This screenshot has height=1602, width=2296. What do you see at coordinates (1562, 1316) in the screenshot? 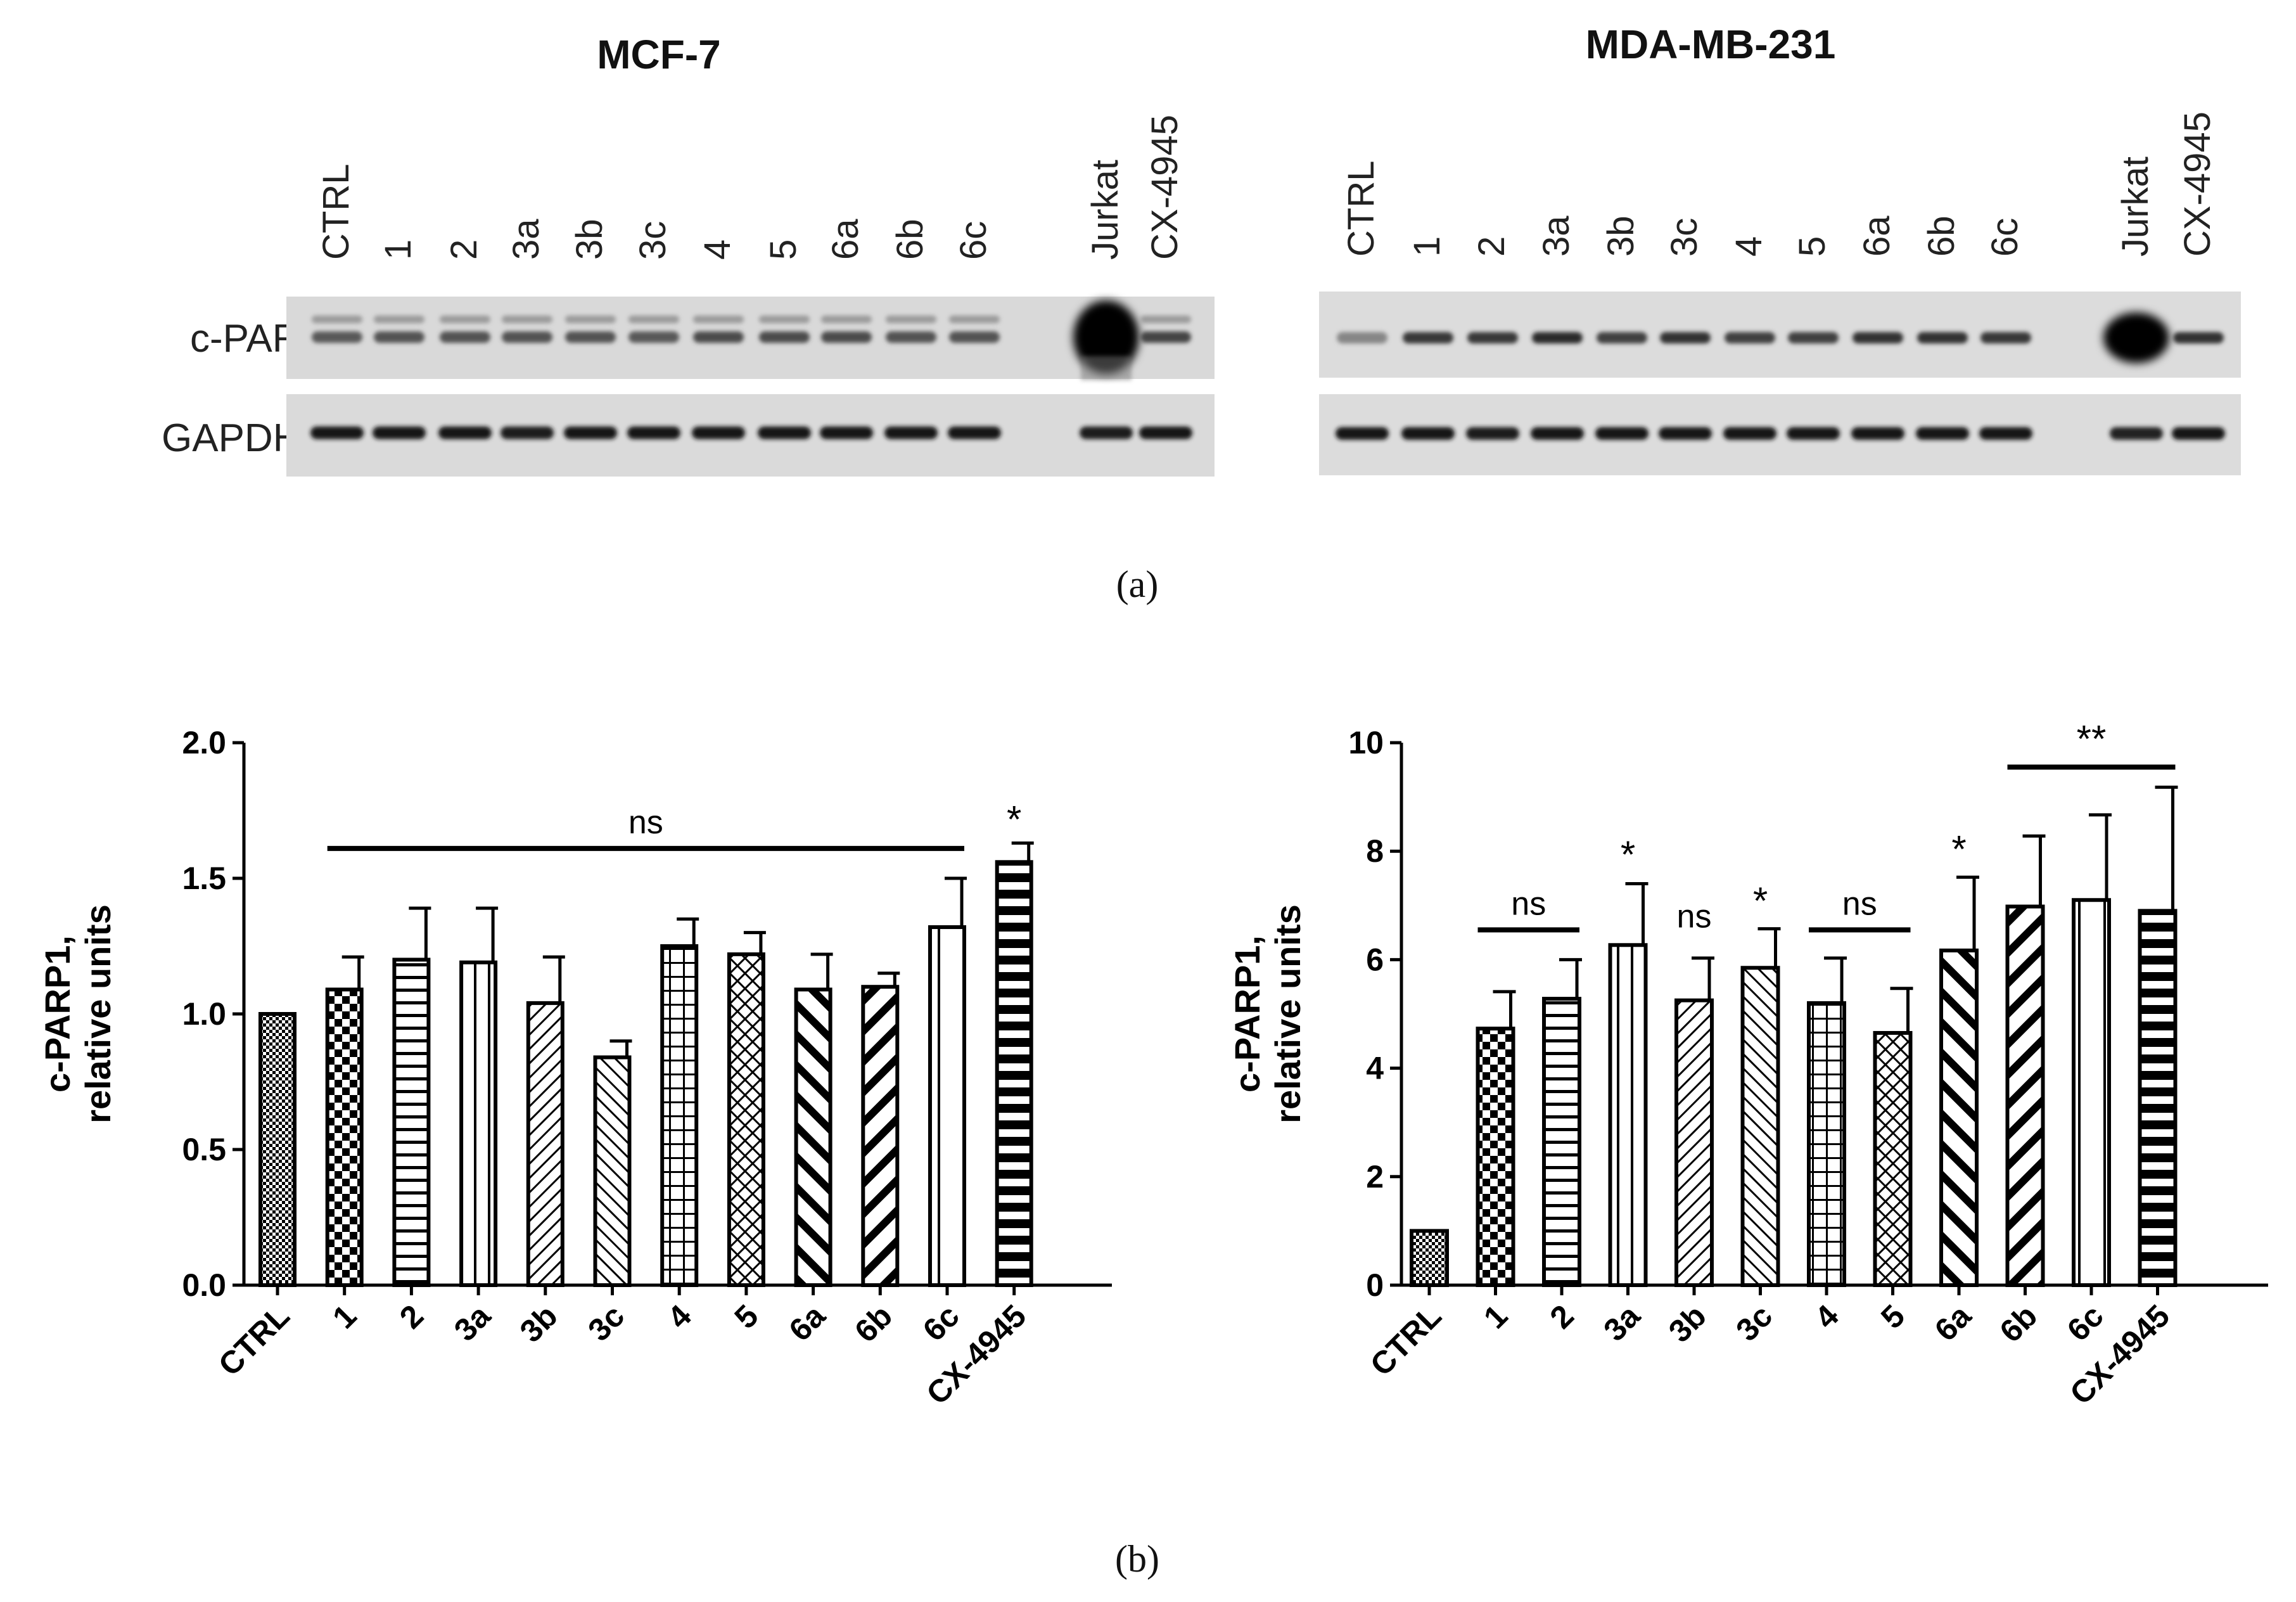
I see `x-tick-label: 2` at bounding box center [1562, 1316].